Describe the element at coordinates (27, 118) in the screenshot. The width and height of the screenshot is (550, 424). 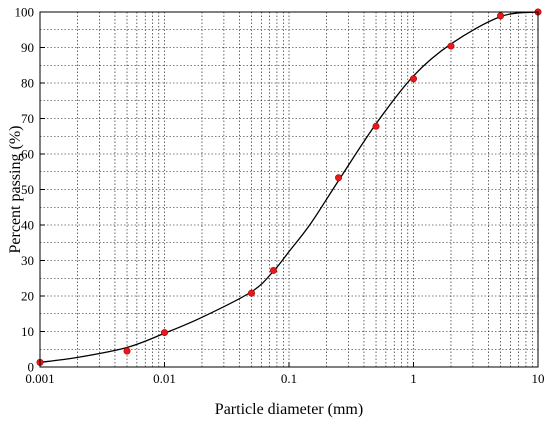
I see `y-tick-label: 70` at that location.